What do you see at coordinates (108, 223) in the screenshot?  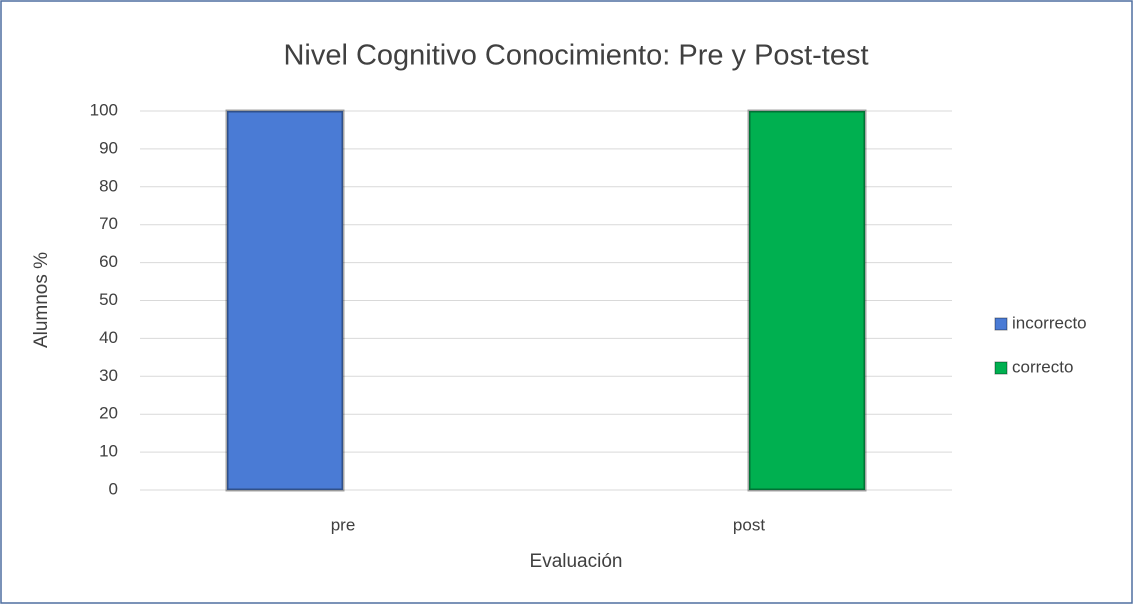 I see `y-tick-label: 70` at bounding box center [108, 223].